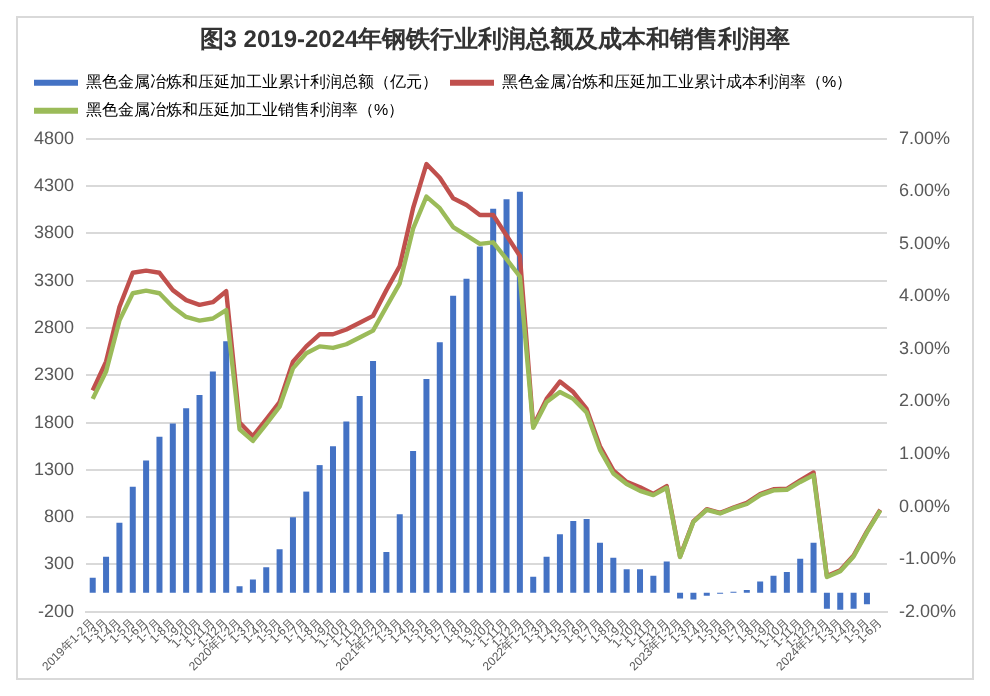 The width and height of the screenshot is (990, 696). Describe the element at coordinates (924, 137) in the screenshot. I see `y2-tick-label: 7.00%` at that location.